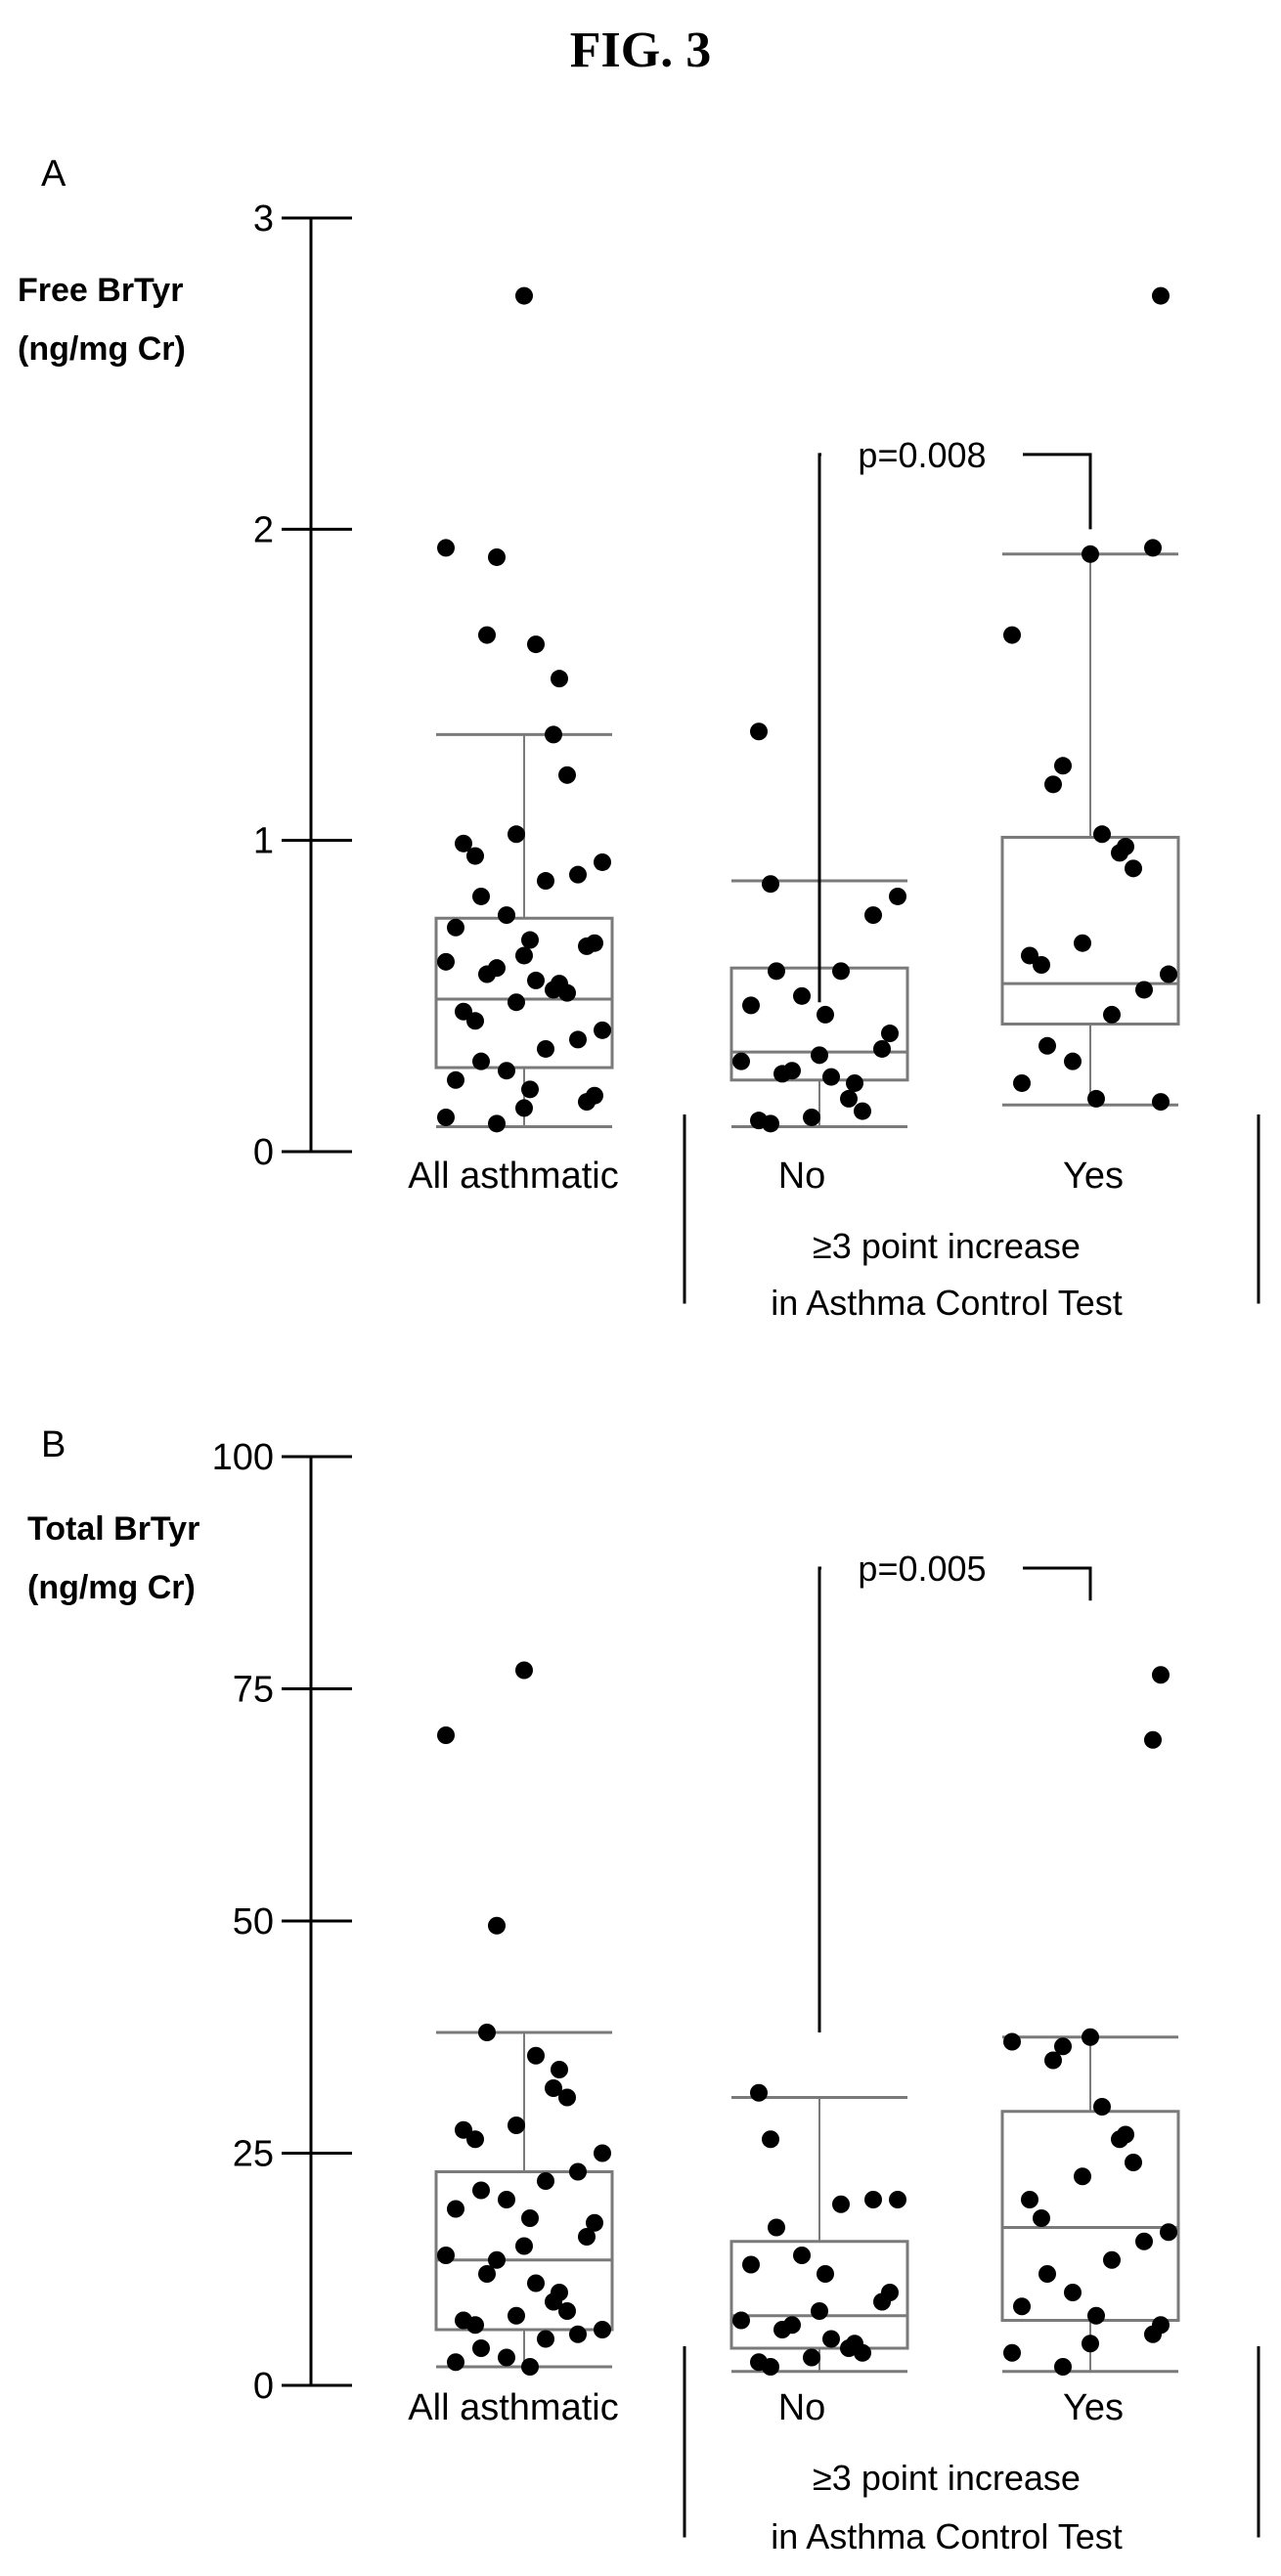  What do you see at coordinates (113, 1529) in the screenshot?
I see `y-axis-label-line1: Total BrTyr` at bounding box center [113, 1529].